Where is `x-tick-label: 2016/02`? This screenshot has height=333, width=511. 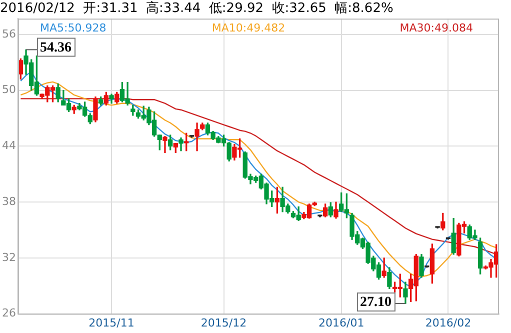 x-tick-label: 2016/02 is located at coordinates (448, 323).